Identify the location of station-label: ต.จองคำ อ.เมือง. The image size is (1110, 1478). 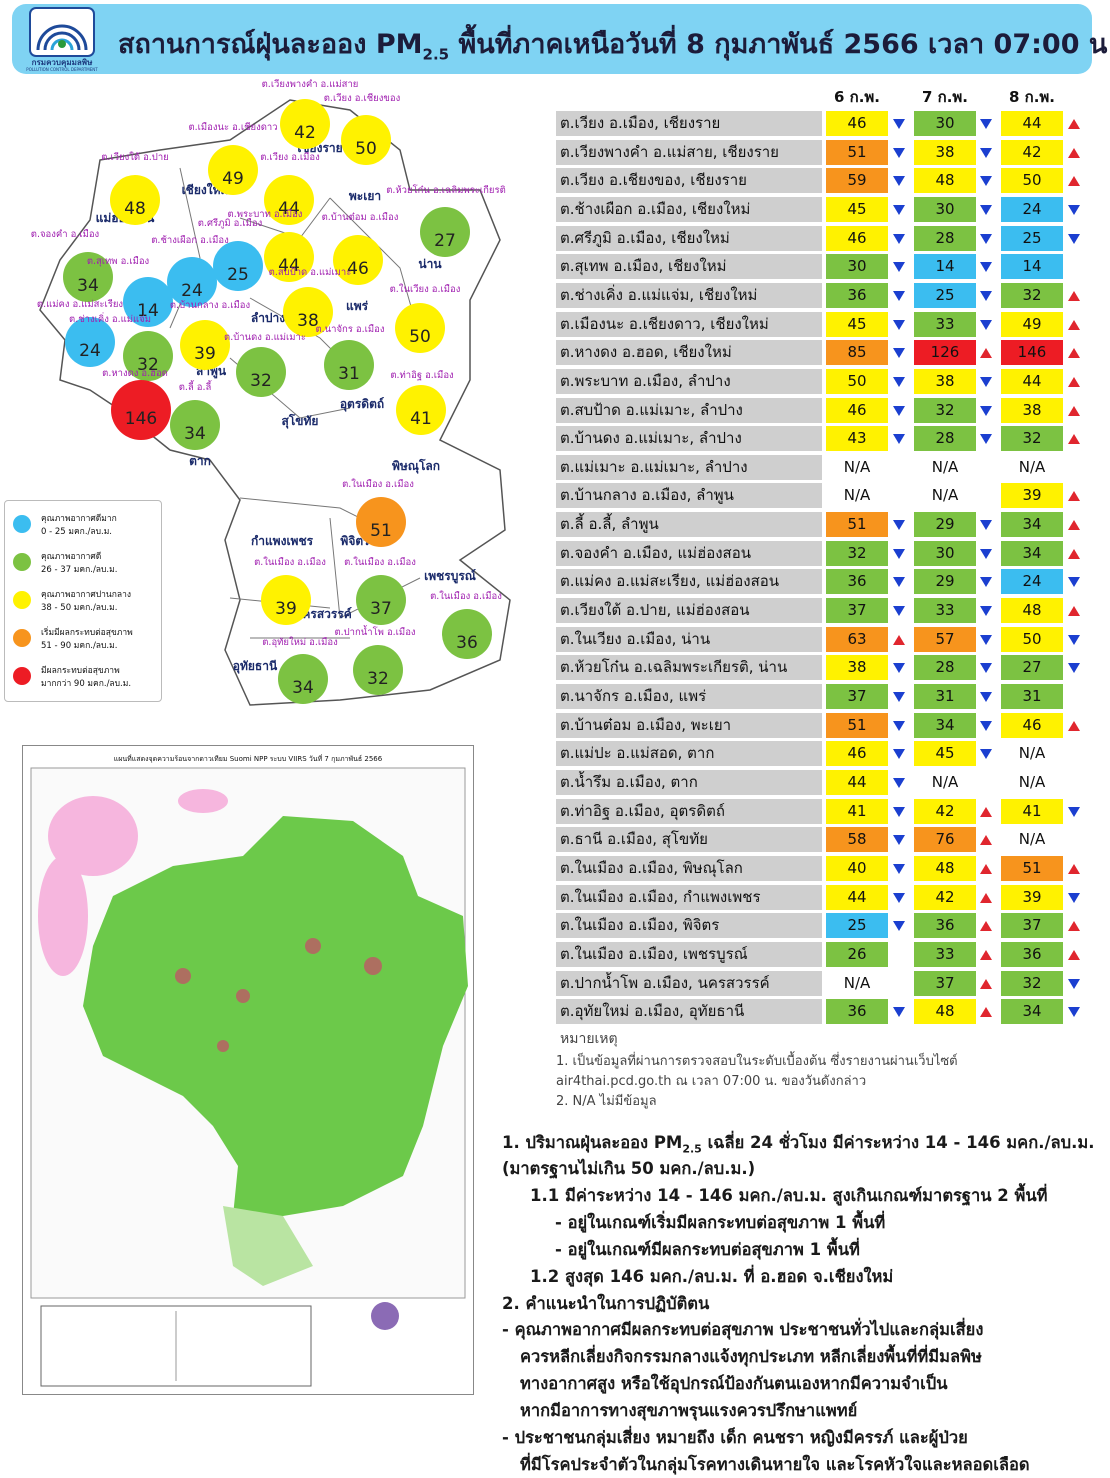
(65, 234).